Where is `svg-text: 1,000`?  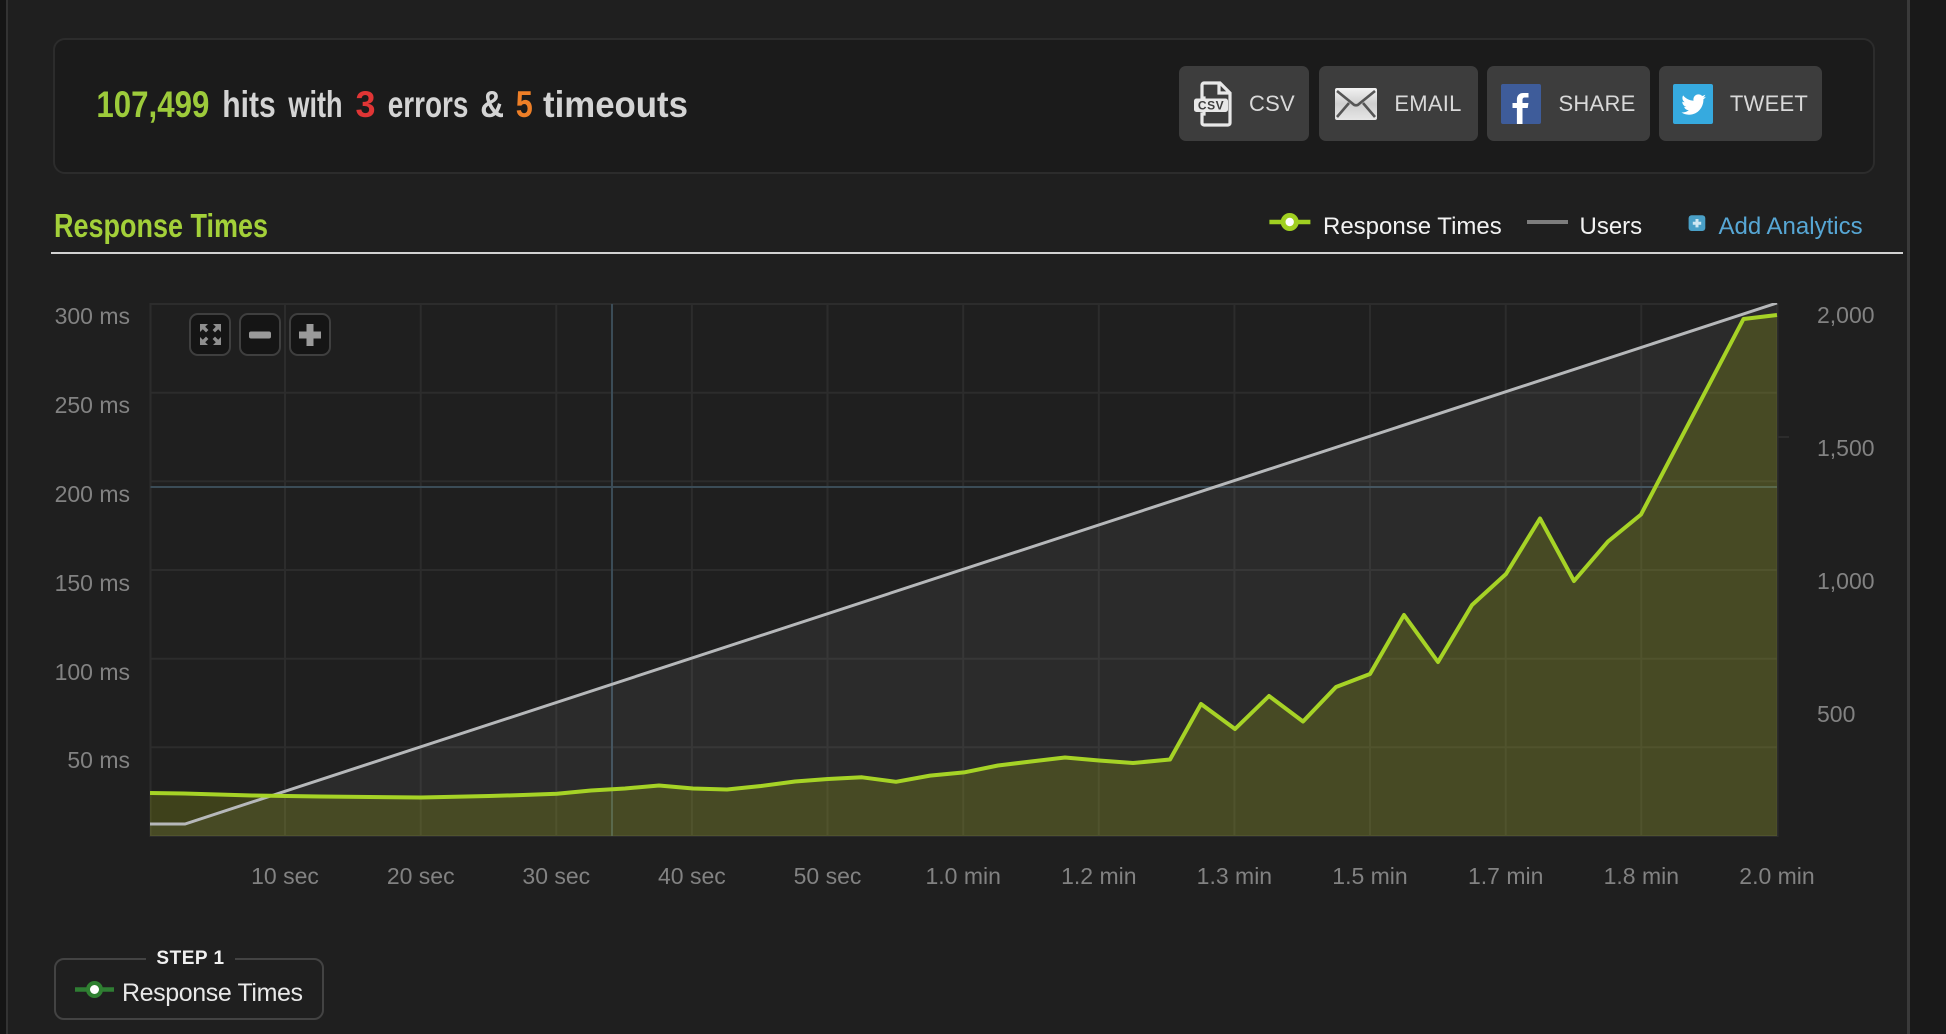
svg-text: 1,000 is located at coordinates (1846, 581).